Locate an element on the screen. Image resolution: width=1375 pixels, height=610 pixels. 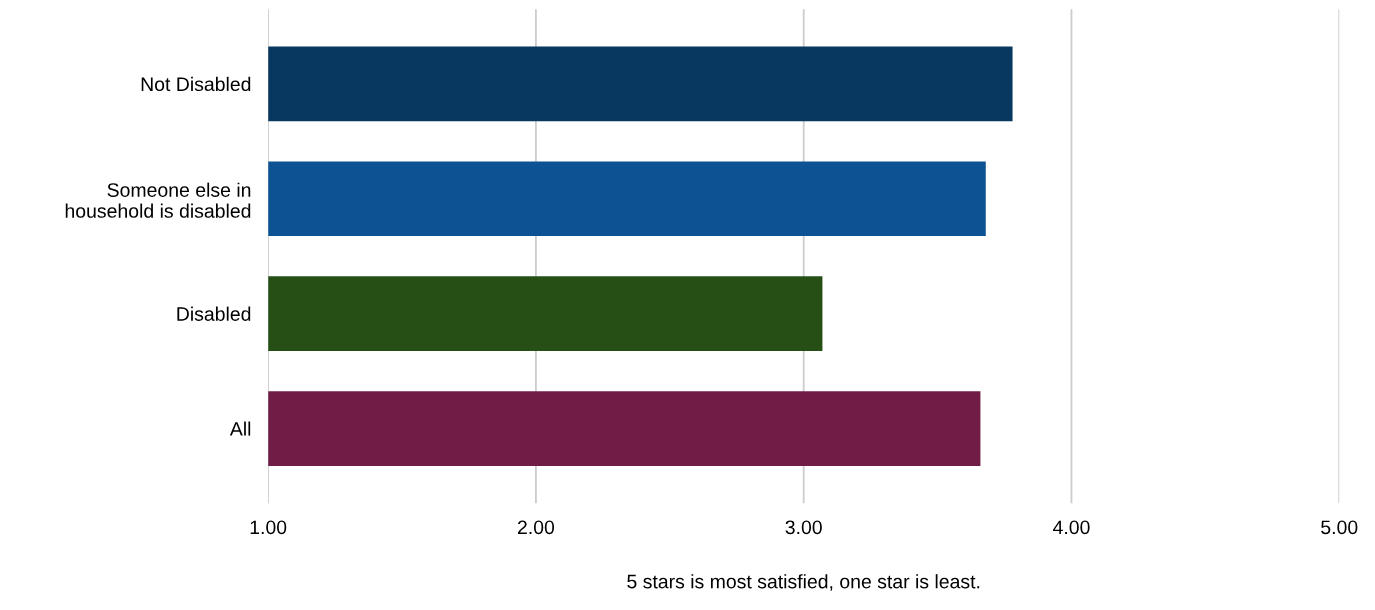
x-tick-label: 3.00 is located at coordinates (803, 527).